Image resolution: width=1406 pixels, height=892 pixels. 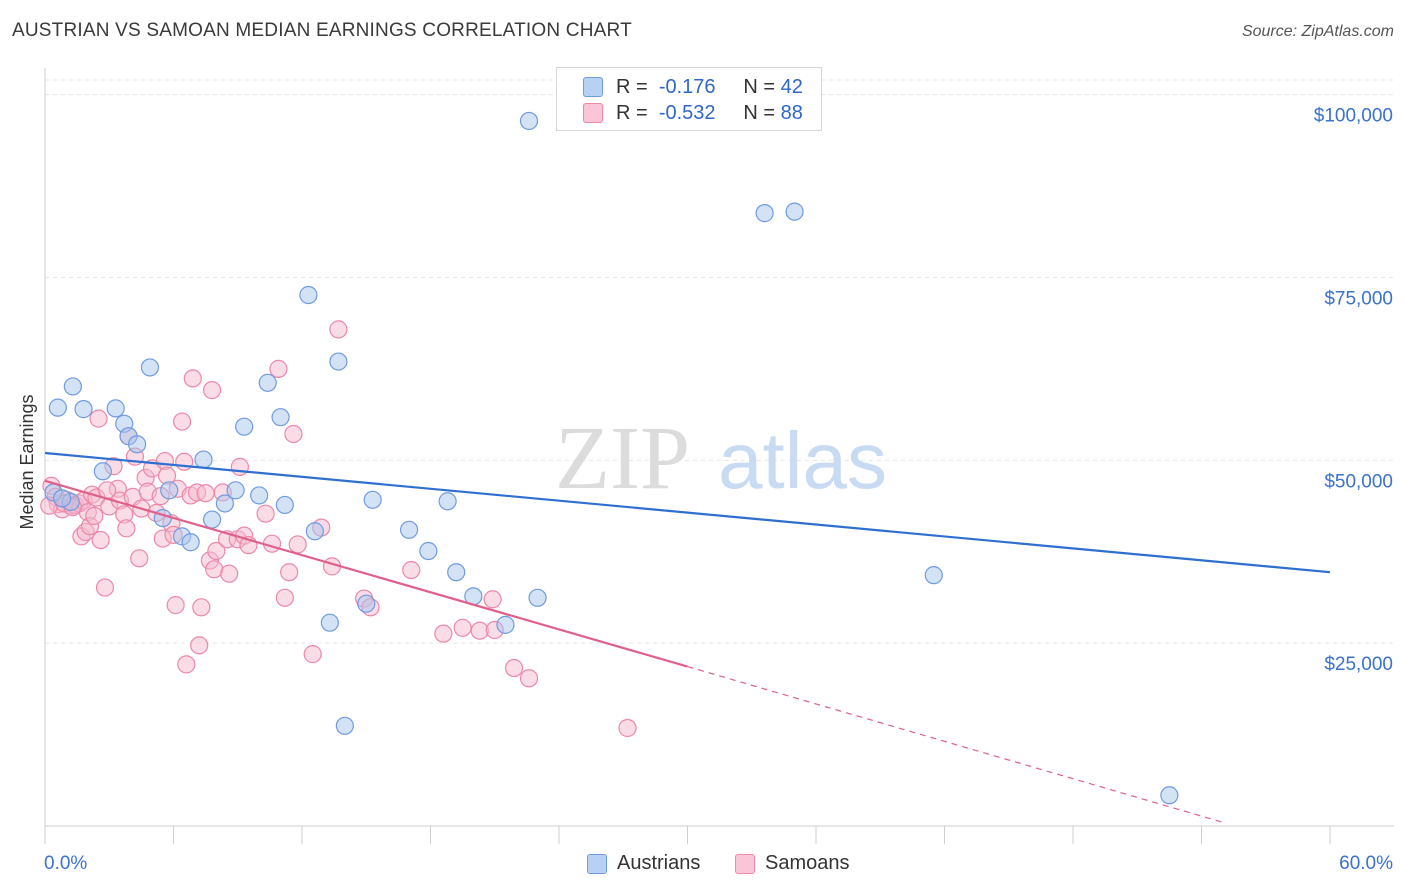 I want to click on legend-label-samoans: Samoans, so click(x=807, y=863).